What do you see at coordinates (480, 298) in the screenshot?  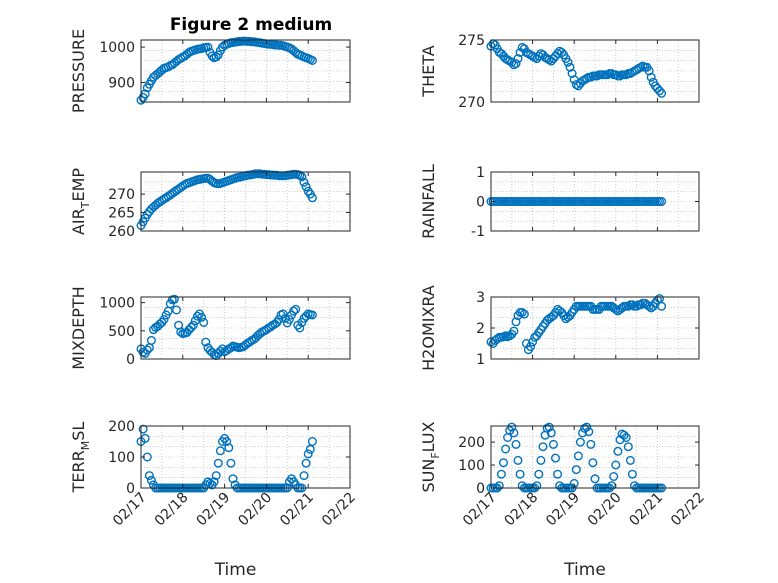 I see `y-tick-label: 3` at bounding box center [480, 298].